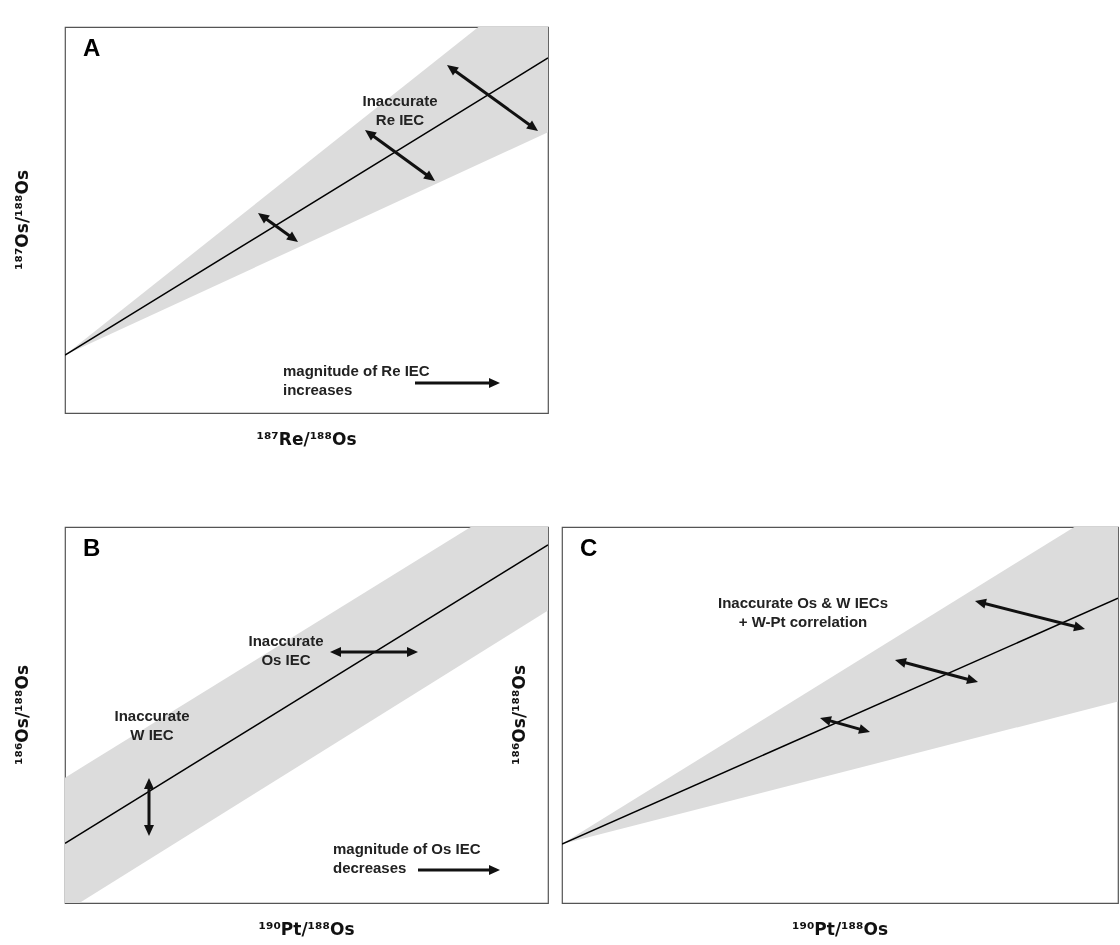 The image size is (1120, 945). What do you see at coordinates (92, 47) in the screenshot?
I see `chart-title: A` at bounding box center [92, 47].